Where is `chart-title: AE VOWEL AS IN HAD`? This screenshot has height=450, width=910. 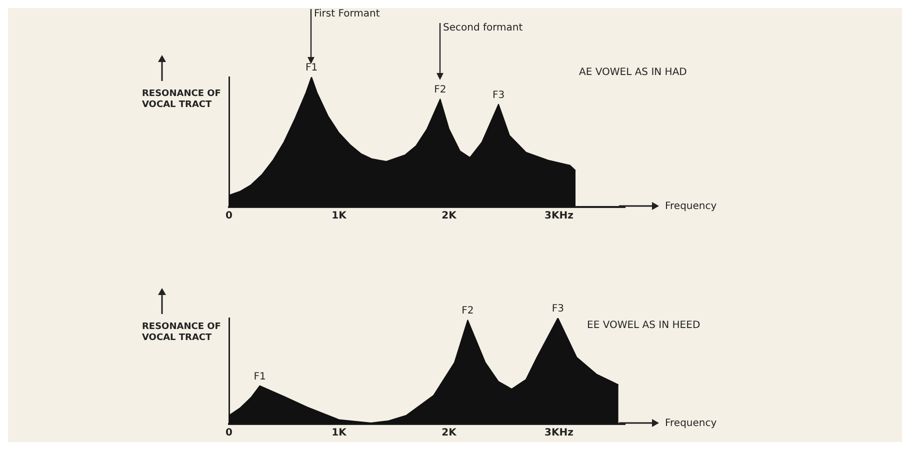 chart-title: AE VOWEL AS IN HAD is located at coordinates (633, 72).